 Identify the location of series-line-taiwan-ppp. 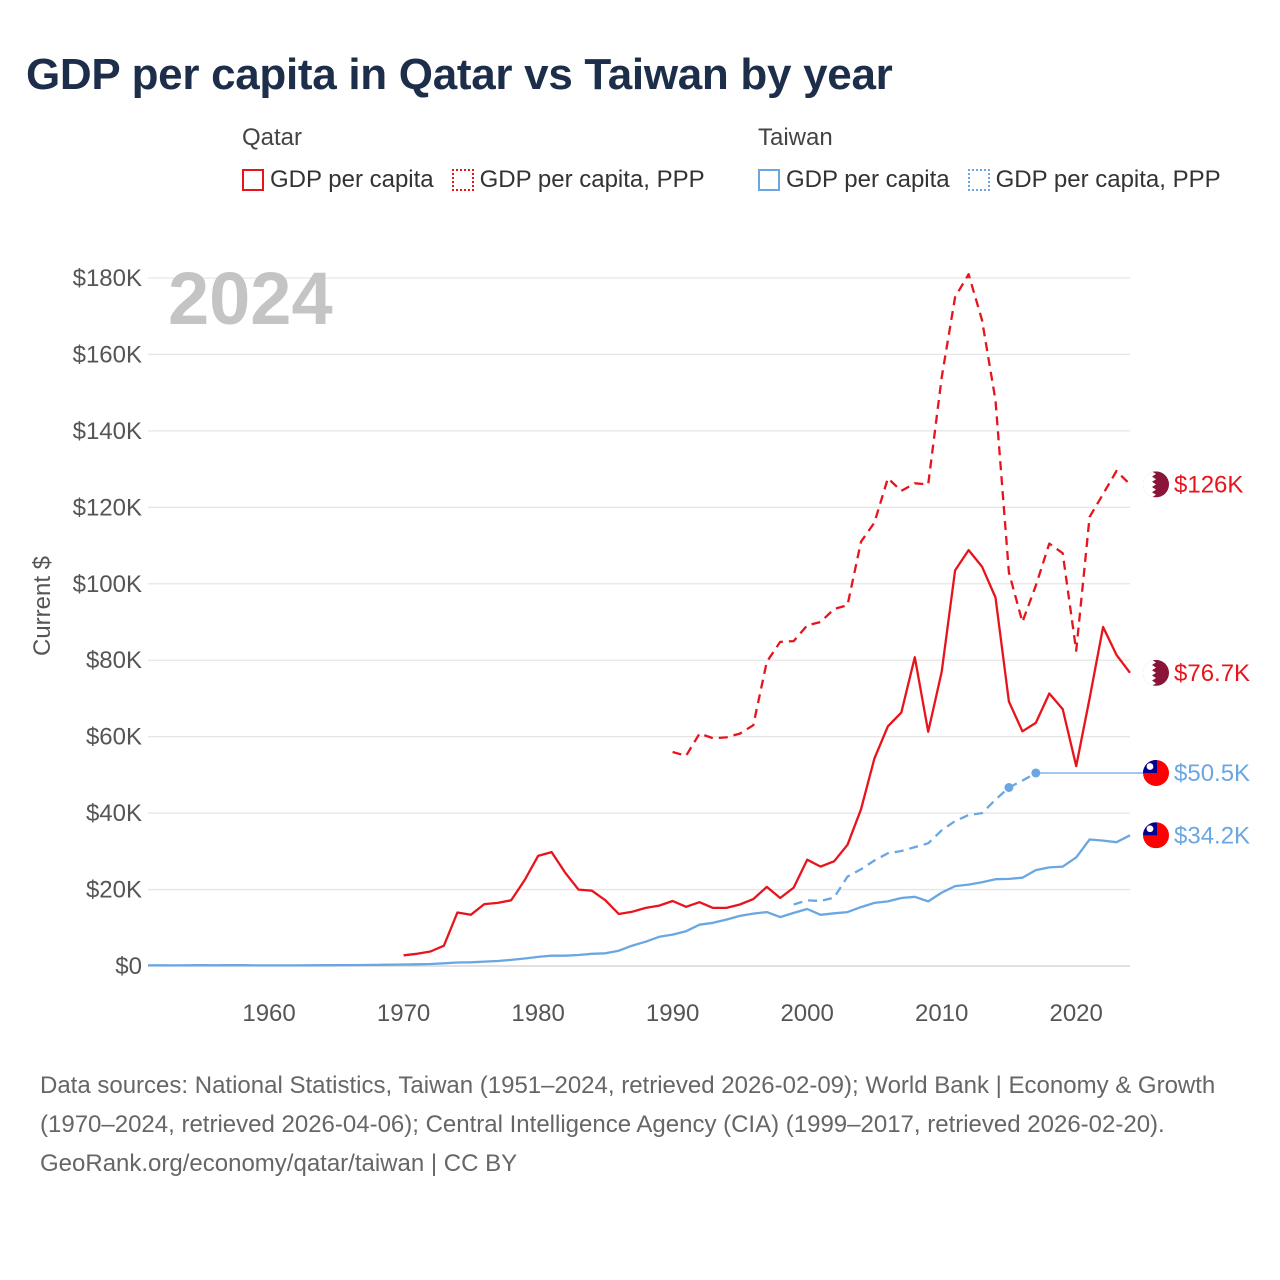
(915, 838).